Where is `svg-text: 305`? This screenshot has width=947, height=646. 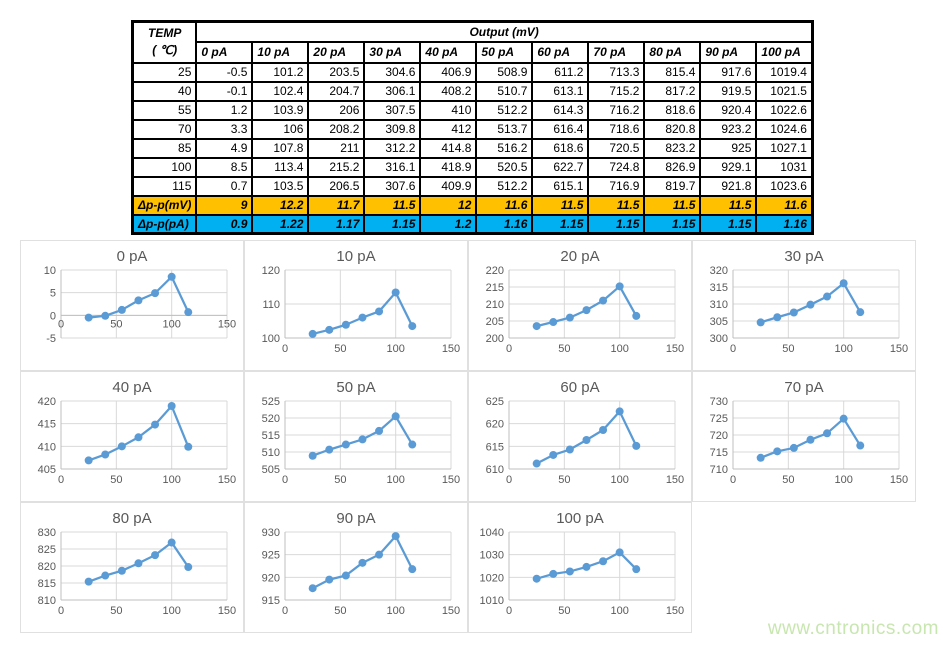 svg-text: 305 is located at coordinates (719, 322).